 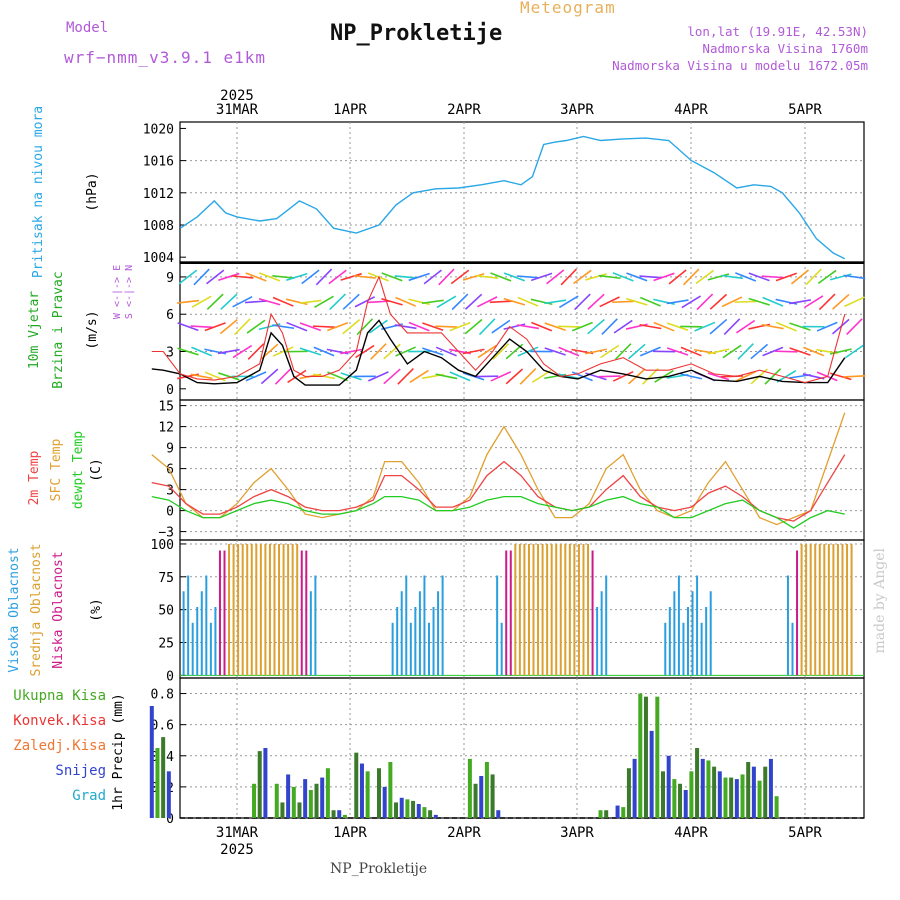 What do you see at coordinates (777, 31) in the screenshot?
I see `coordinates-text: lon,lat (19.91E, 42.53N)` at bounding box center [777, 31].